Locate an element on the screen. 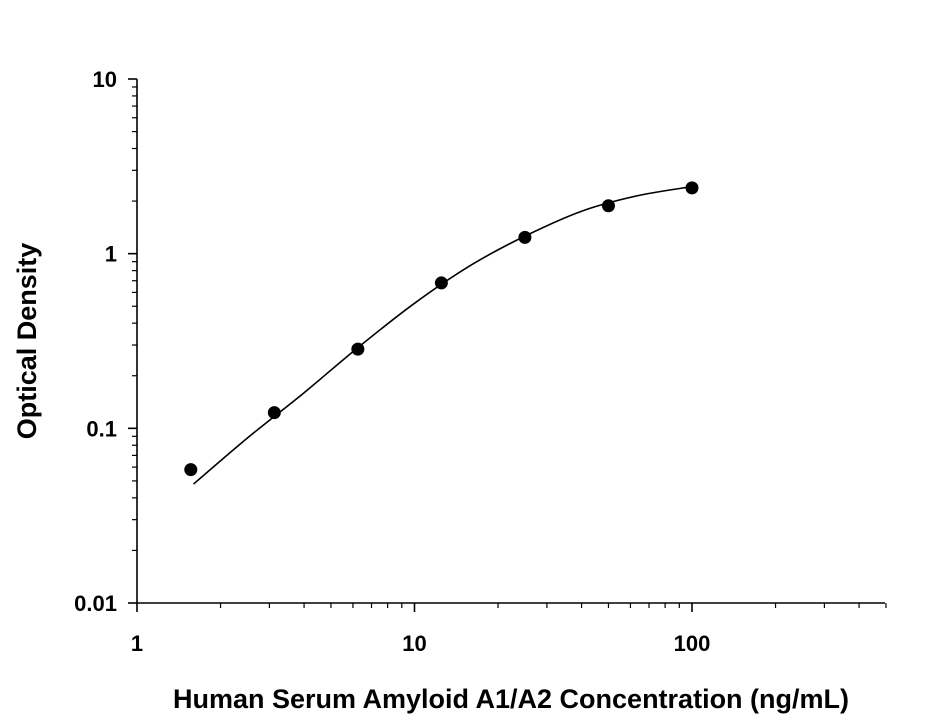 Image resolution: width=926 pixels, height=723 pixels. y-tick-label: 0.1 is located at coordinates (101, 428).